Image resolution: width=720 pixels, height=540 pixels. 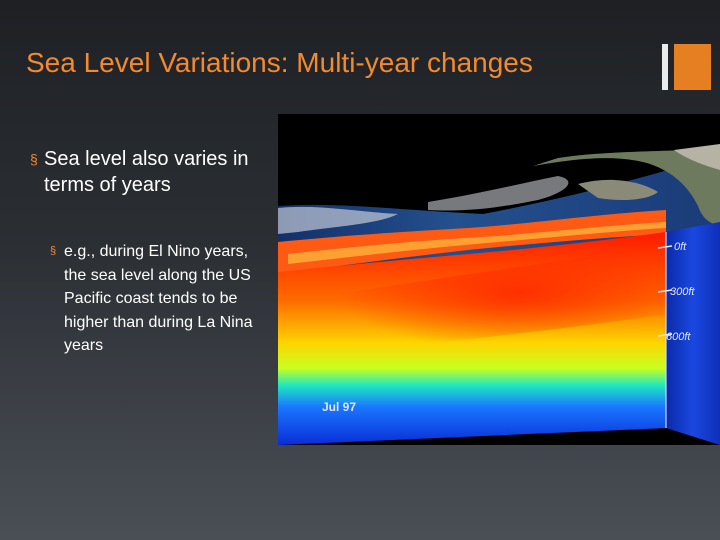 I want to click on bullet-text: Sea level also varies in terms of years, so click(x=146, y=172).